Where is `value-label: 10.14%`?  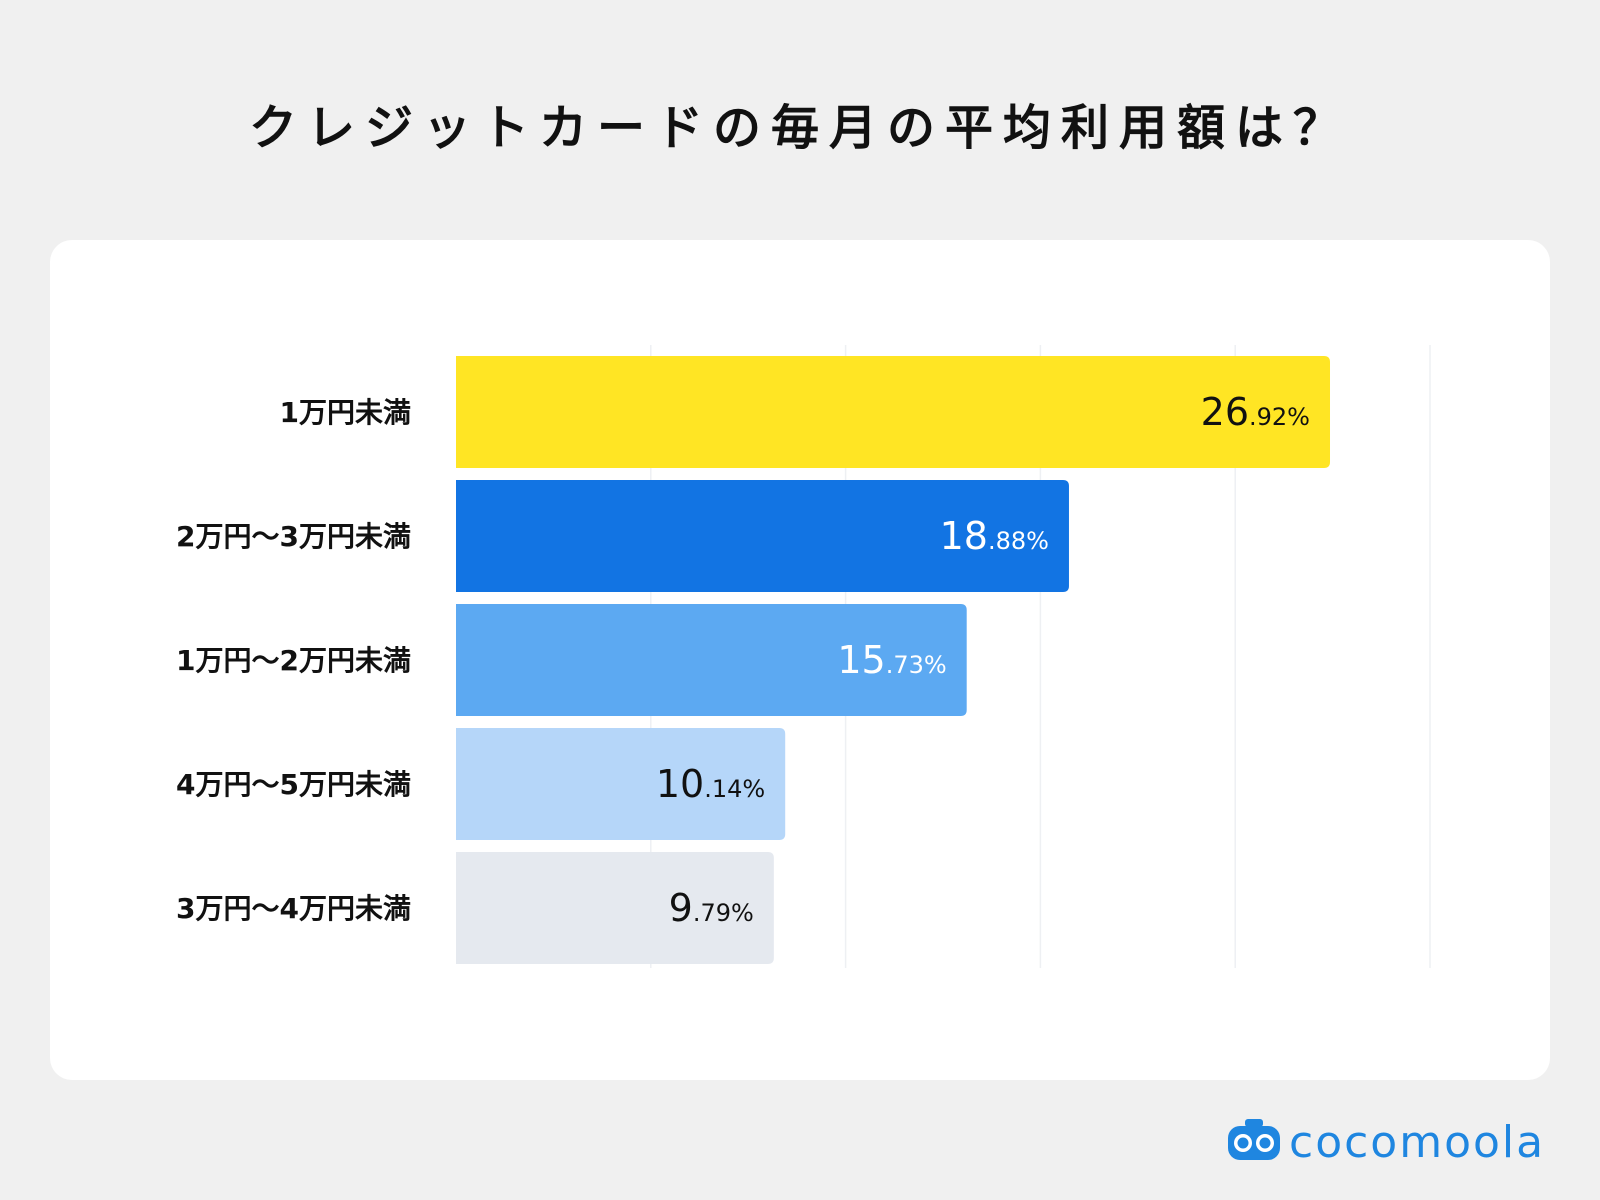
value-label: 10.14% is located at coordinates (710, 784).